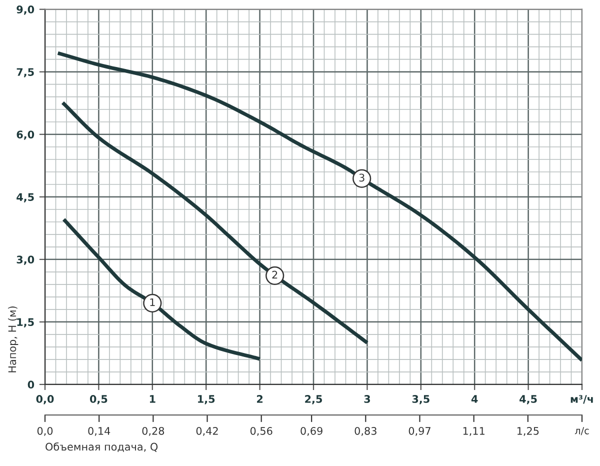  What do you see at coordinates (473, 431) in the screenshot?
I see `x2-tick-label: 1,11` at bounding box center [473, 431].